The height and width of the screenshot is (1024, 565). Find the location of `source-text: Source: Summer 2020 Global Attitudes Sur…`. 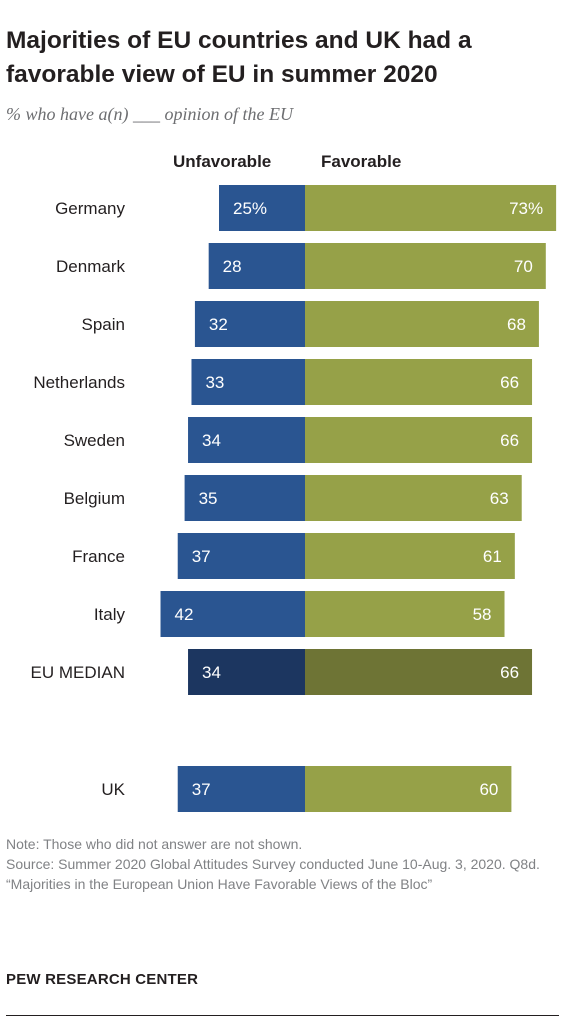

source-text: Source: Summer 2020 Global Attitudes Sur… is located at coordinates (273, 864).